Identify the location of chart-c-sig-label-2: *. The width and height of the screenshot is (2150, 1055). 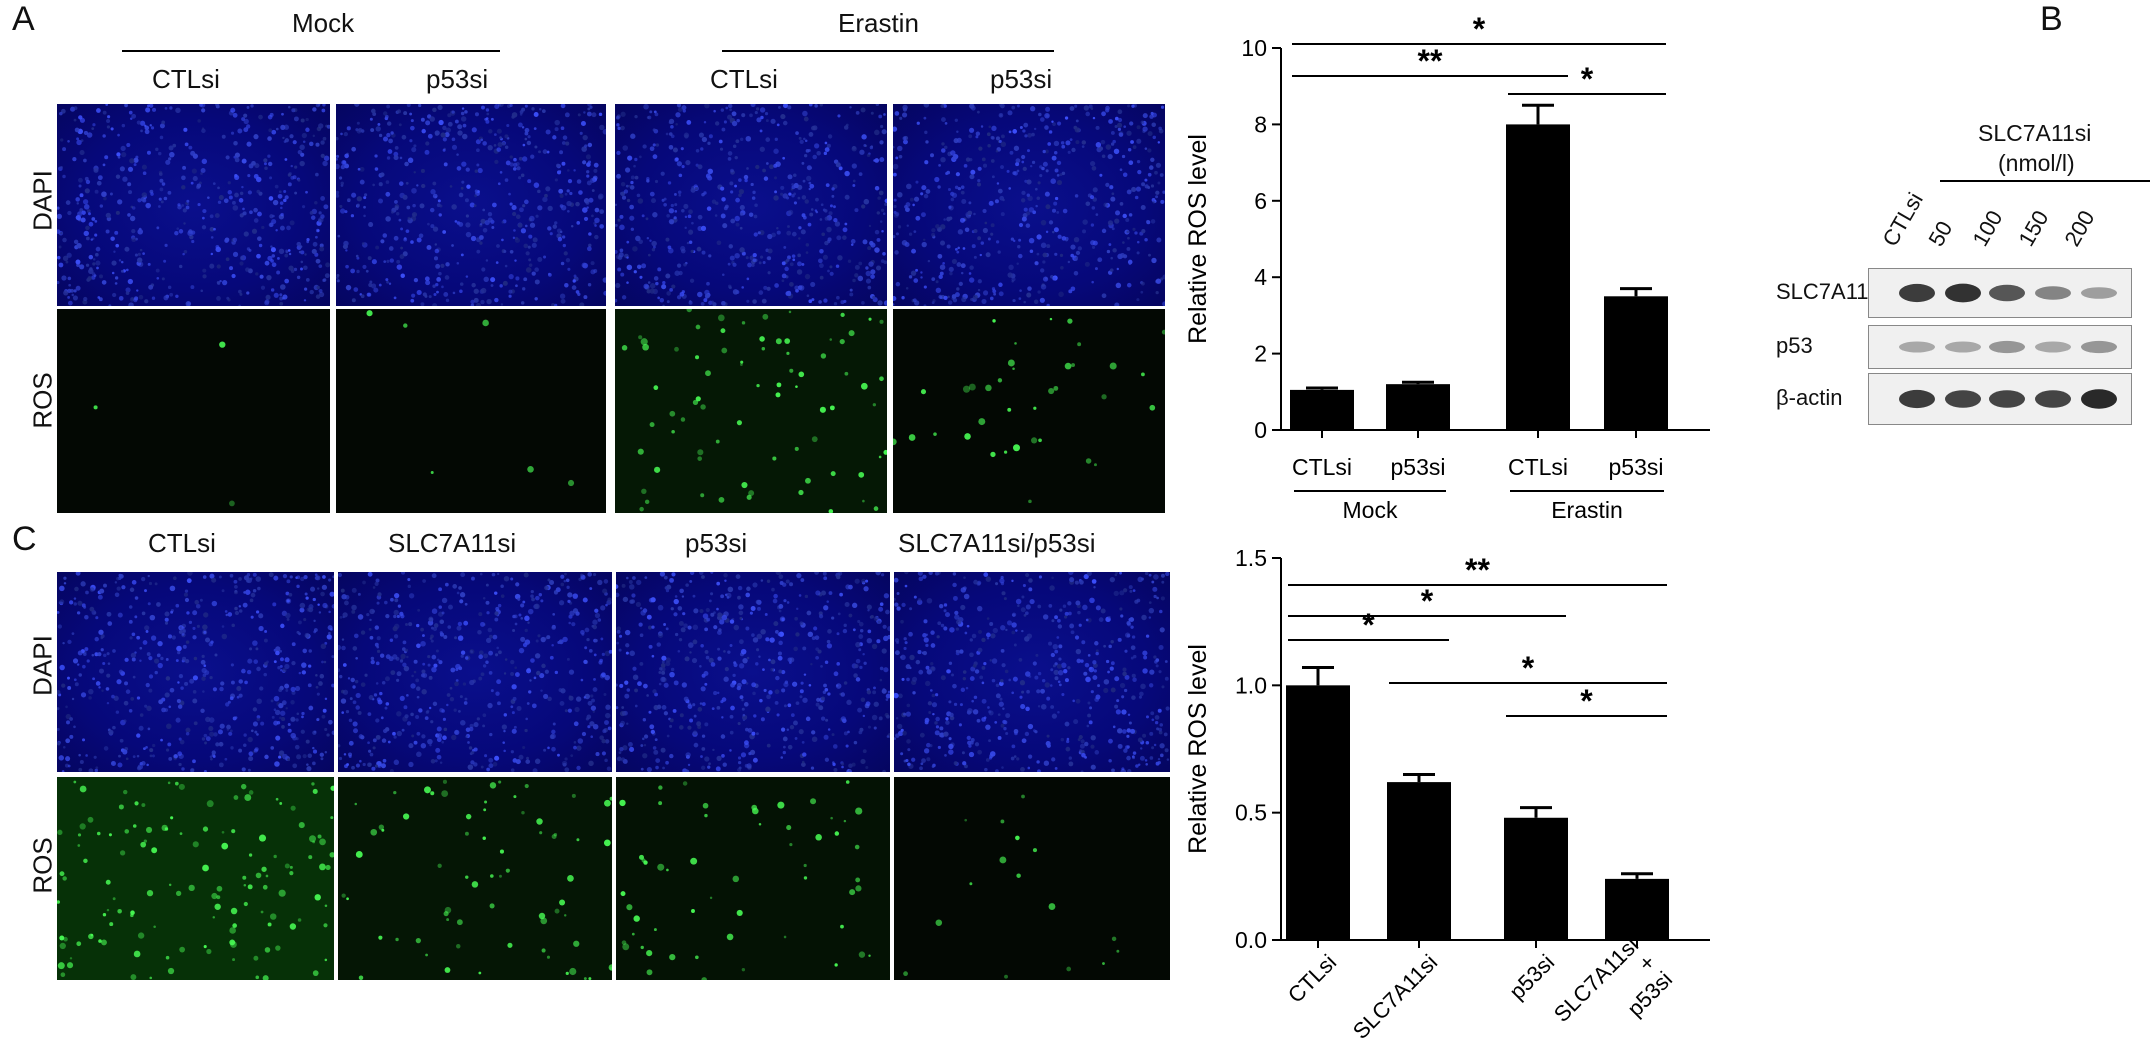
(1368, 625).